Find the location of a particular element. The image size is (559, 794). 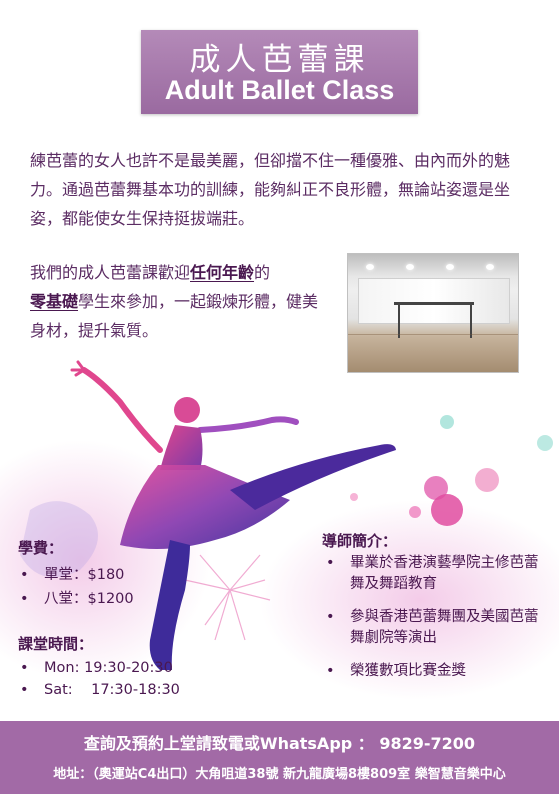

welcome-text-3: 學生來參加，一起鍛煉形體，健美身材，提升氣質。 is located at coordinates (174, 316).